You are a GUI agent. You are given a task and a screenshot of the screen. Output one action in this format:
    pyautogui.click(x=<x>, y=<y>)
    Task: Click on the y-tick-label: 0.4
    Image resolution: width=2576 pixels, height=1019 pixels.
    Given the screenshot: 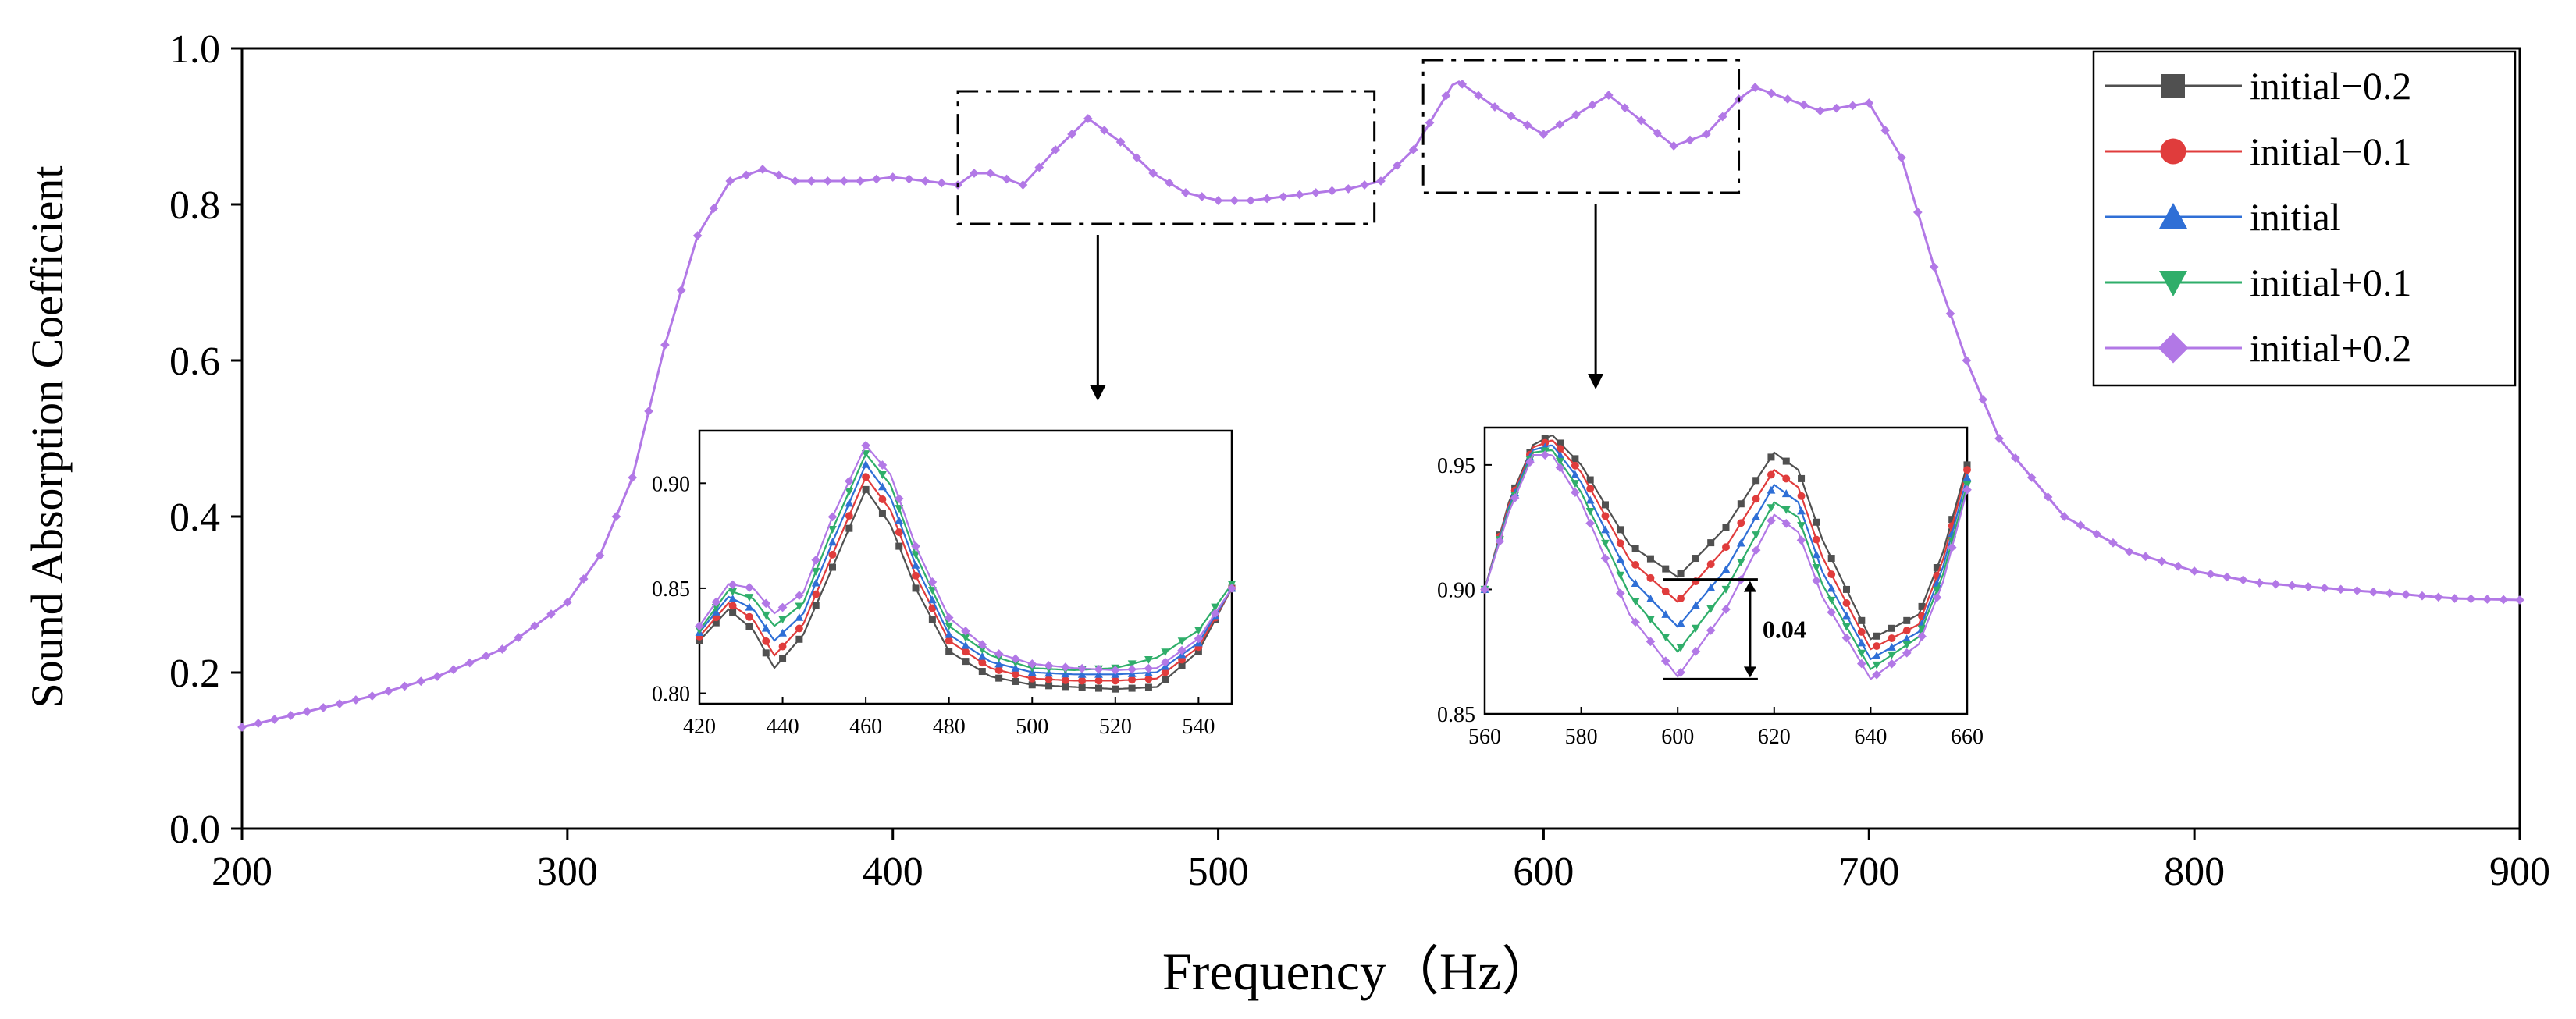 What is the action you would take?
    pyautogui.click(x=194, y=517)
    